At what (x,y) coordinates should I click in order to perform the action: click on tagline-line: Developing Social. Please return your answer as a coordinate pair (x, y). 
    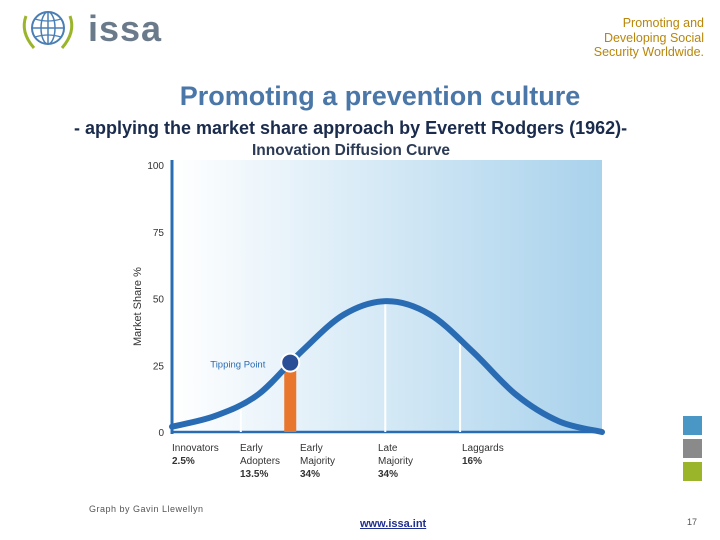
    Looking at the image, I should click on (653, 37).